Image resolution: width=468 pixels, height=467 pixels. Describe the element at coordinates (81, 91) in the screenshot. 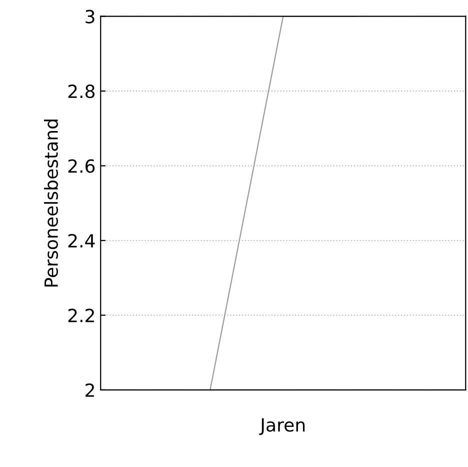

I see `y-tick-label: 2.8` at that location.